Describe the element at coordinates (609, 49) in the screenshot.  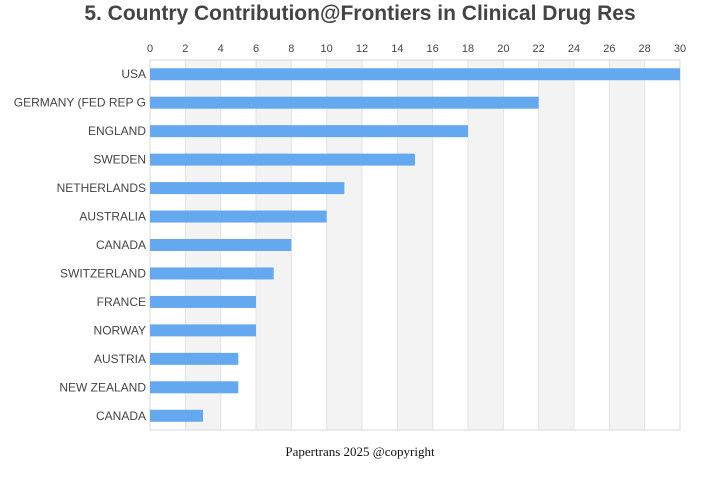
I see `x-tick-label: 26` at that location.